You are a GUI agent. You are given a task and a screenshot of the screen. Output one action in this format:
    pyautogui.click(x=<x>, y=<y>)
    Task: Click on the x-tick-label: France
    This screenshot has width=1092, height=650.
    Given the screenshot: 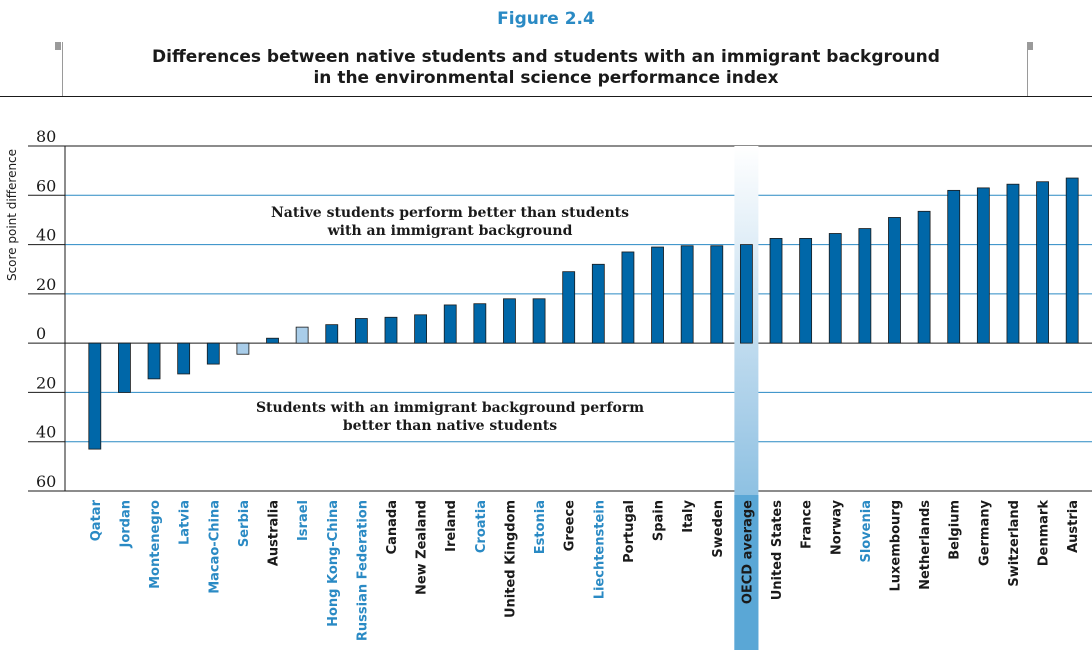 What is the action you would take?
    pyautogui.click(x=807, y=524)
    